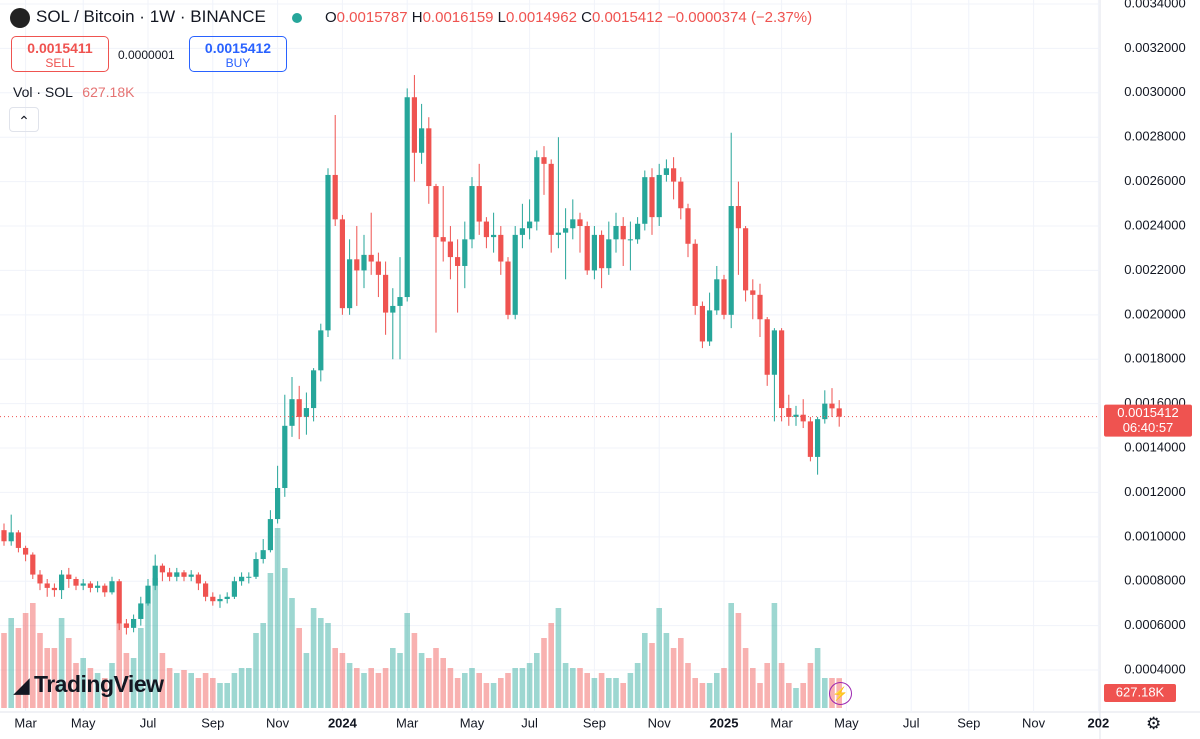 Image resolution: width=1200 pixels, height=739 pixels. What do you see at coordinates (331, 17) in the screenshot?
I see `ohlc-letter: O` at bounding box center [331, 17].